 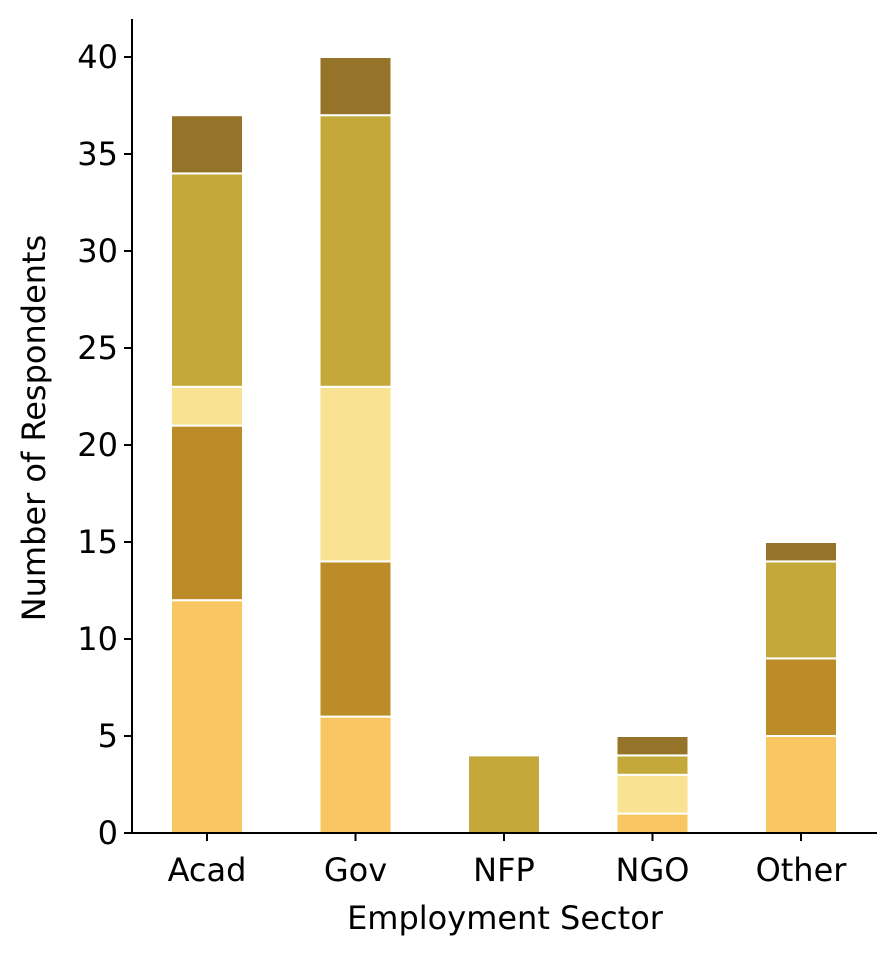 I want to click on y-axis-label: Number of Respondents, so click(x=34, y=428).